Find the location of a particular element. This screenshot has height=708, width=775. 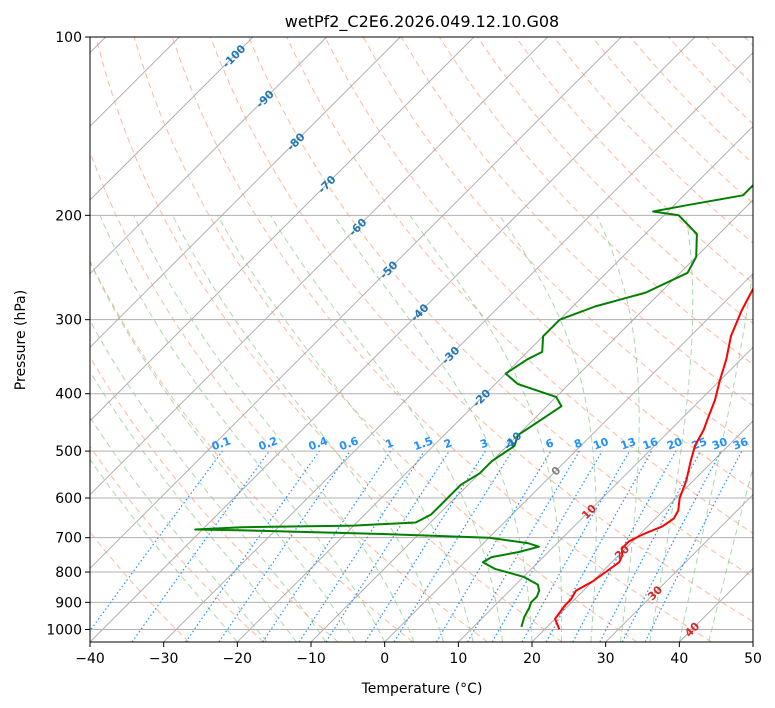

x-tick-label: 10 is located at coordinates (458, 659).